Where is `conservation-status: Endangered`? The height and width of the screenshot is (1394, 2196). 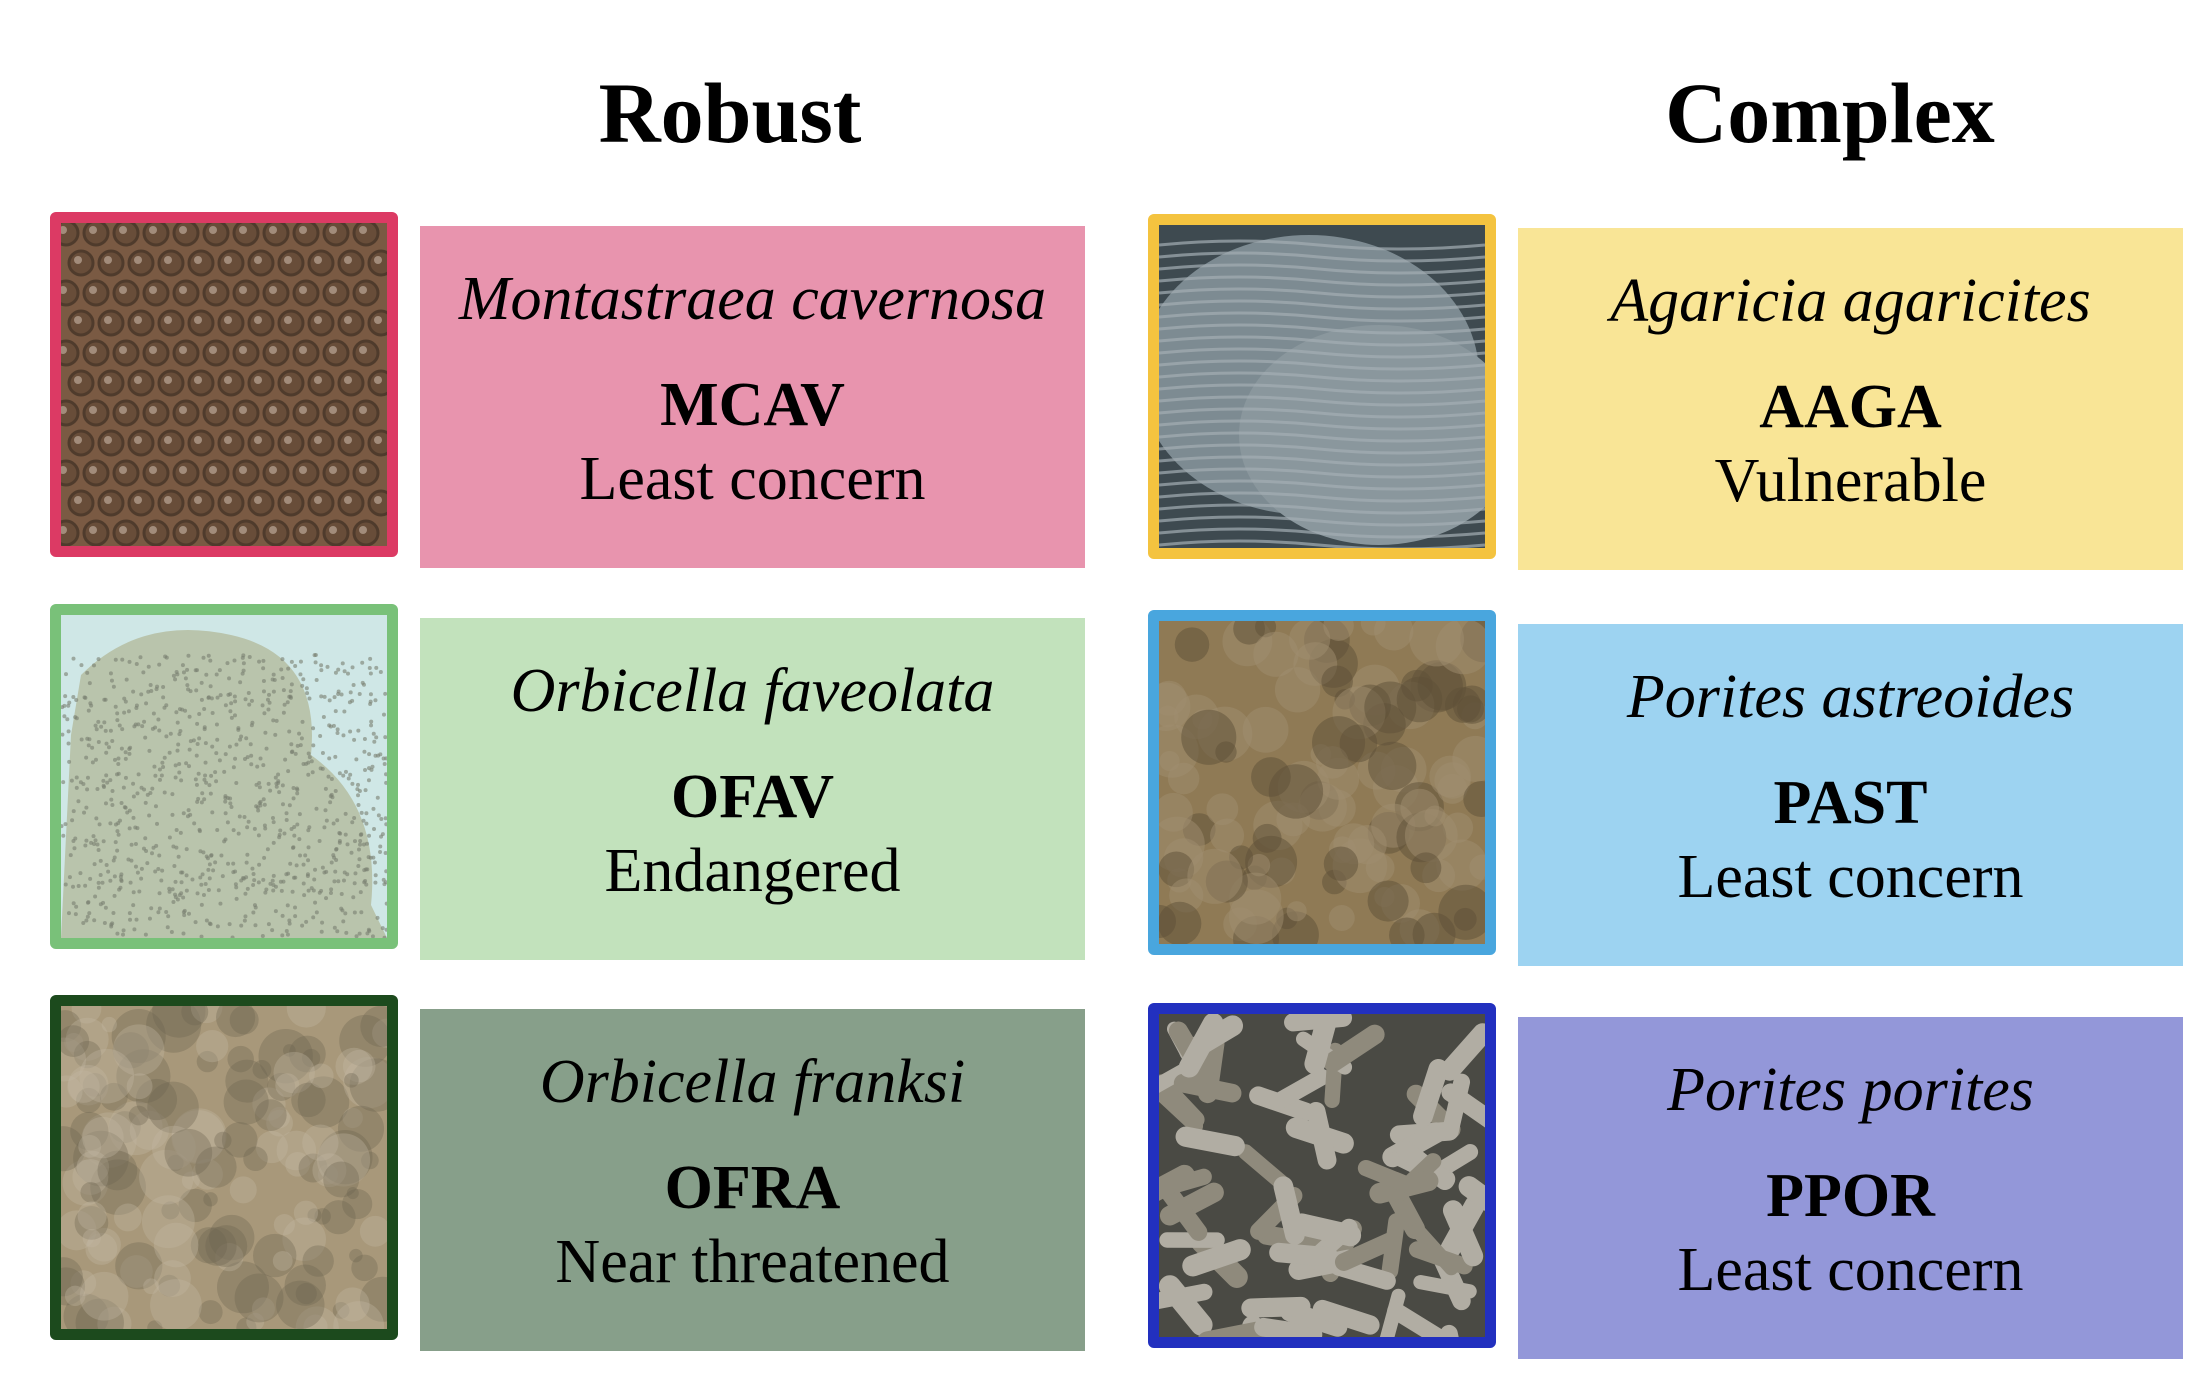
conservation-status: Endangered is located at coordinates (752, 871).